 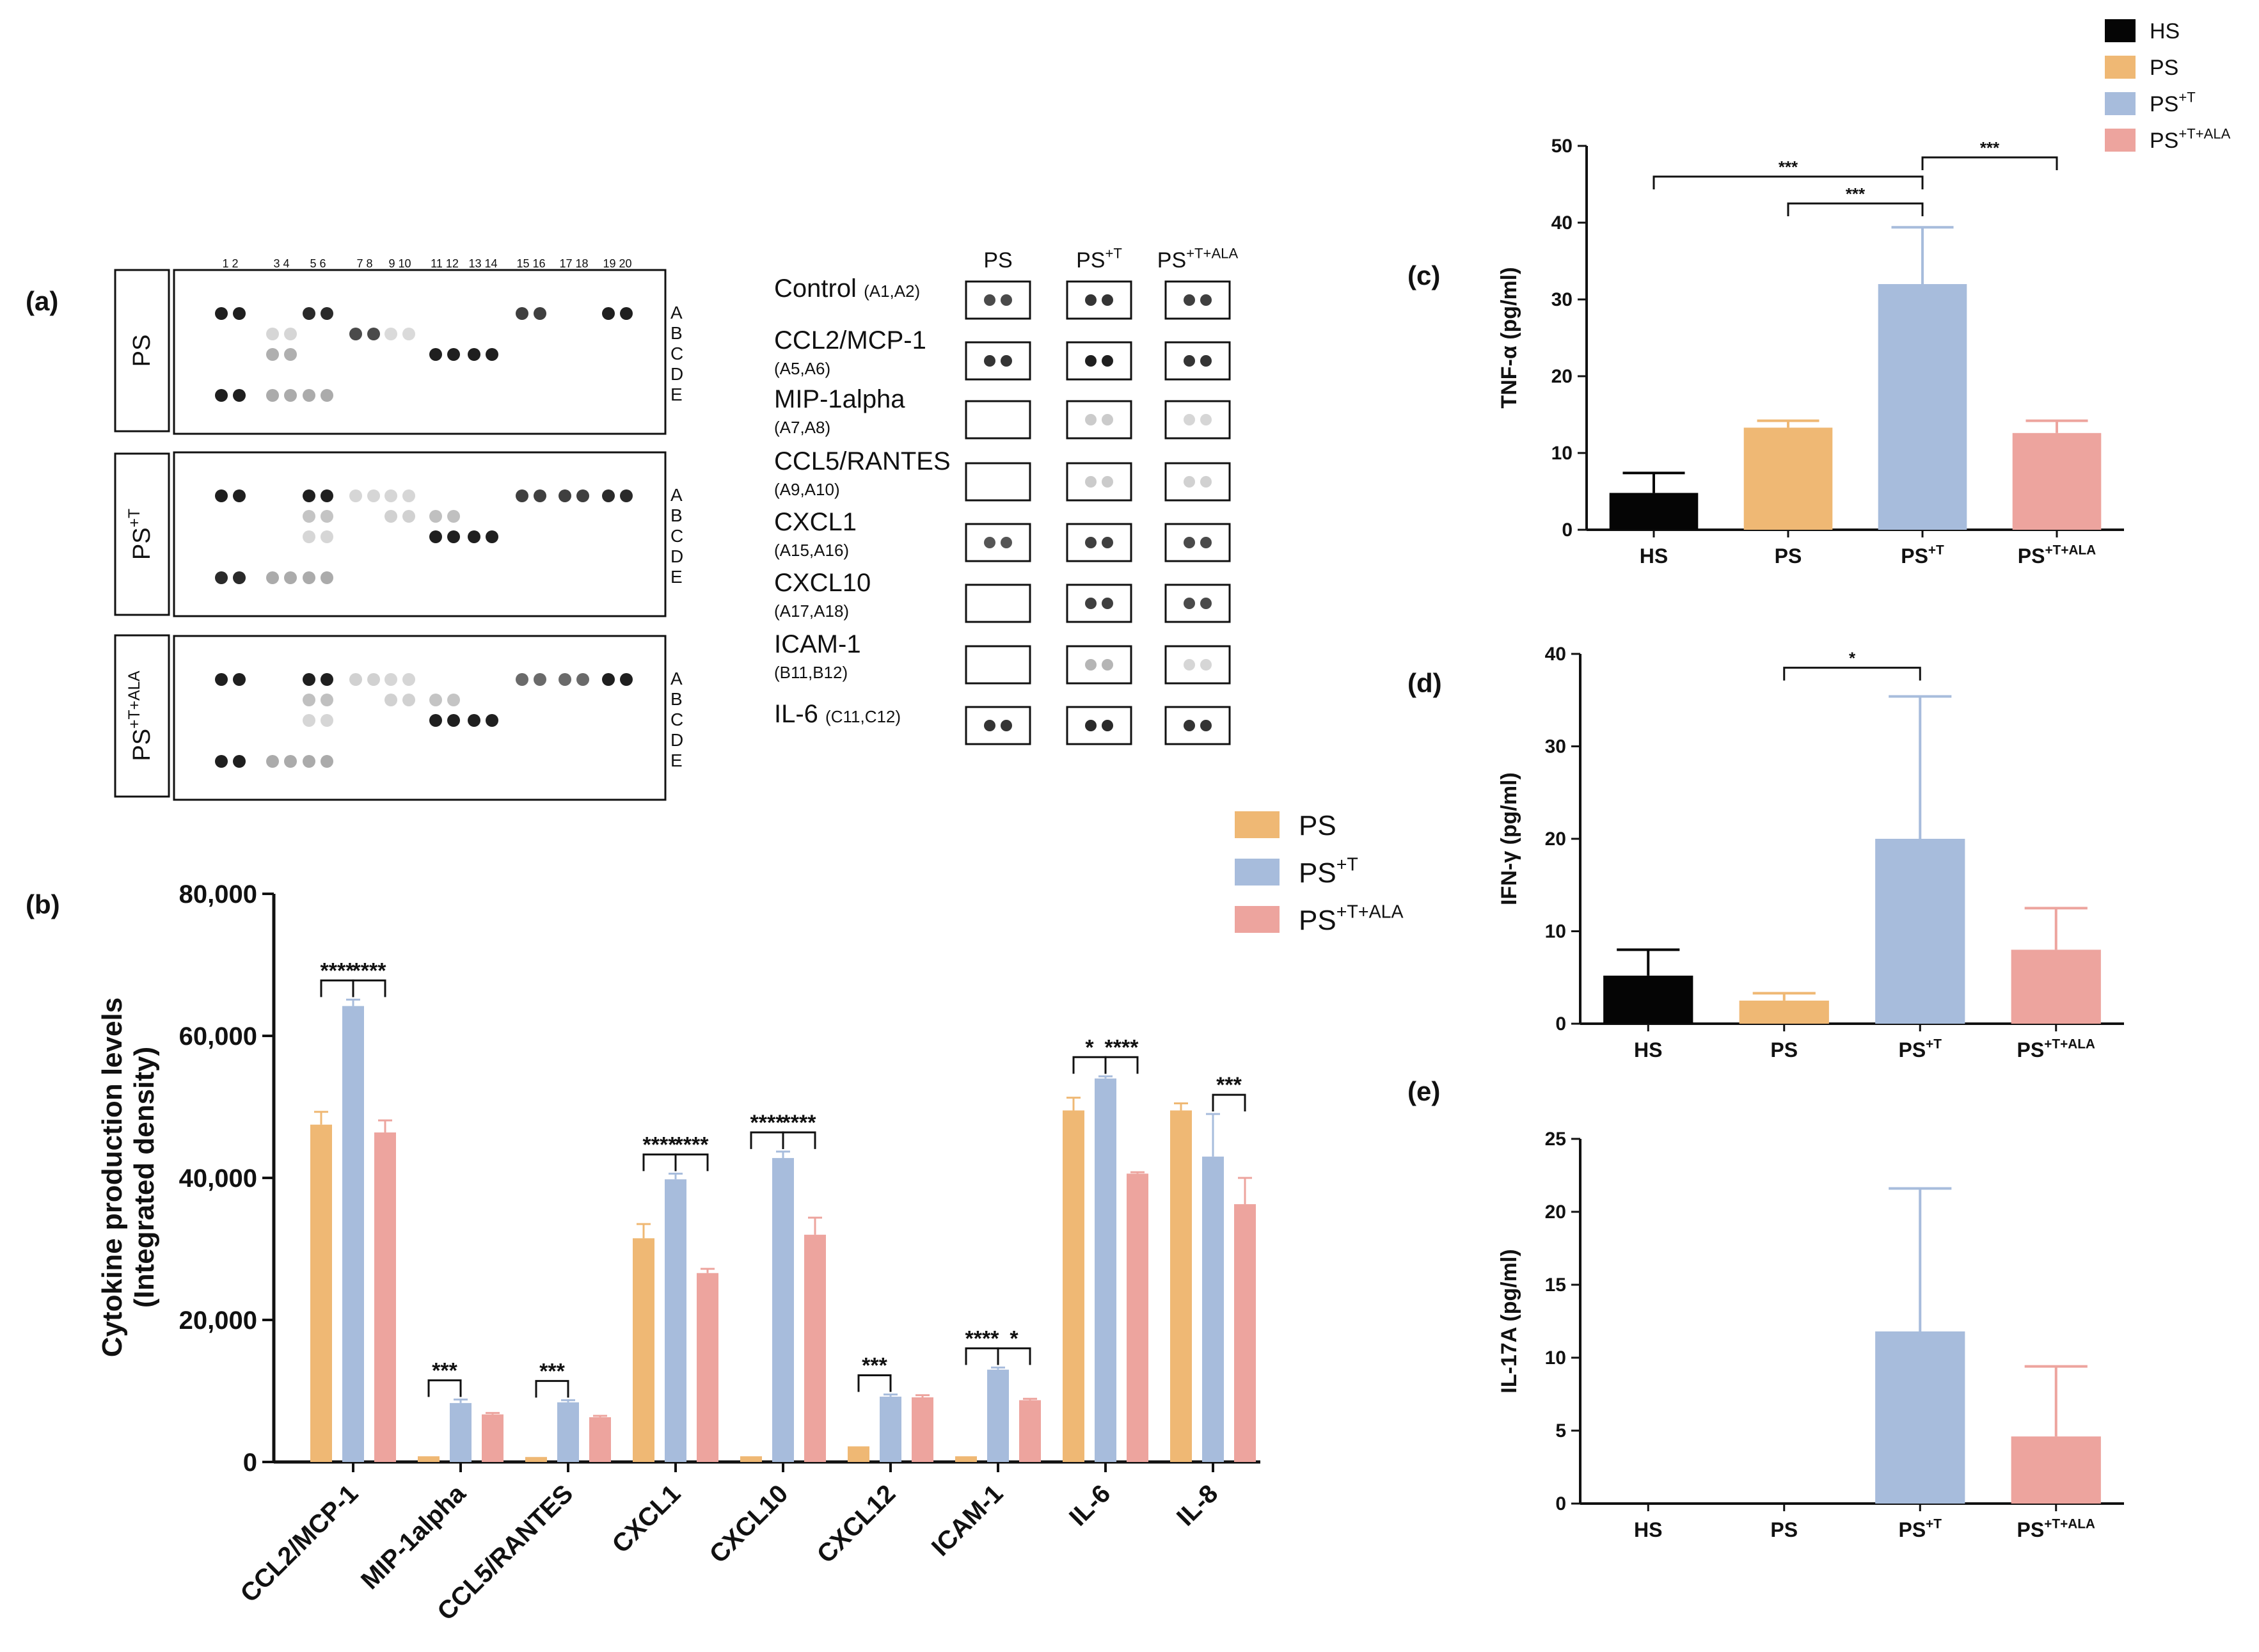 What do you see at coordinates (749, 1524) in the screenshot?
I see `x-tick-label: CXCL10` at bounding box center [749, 1524].